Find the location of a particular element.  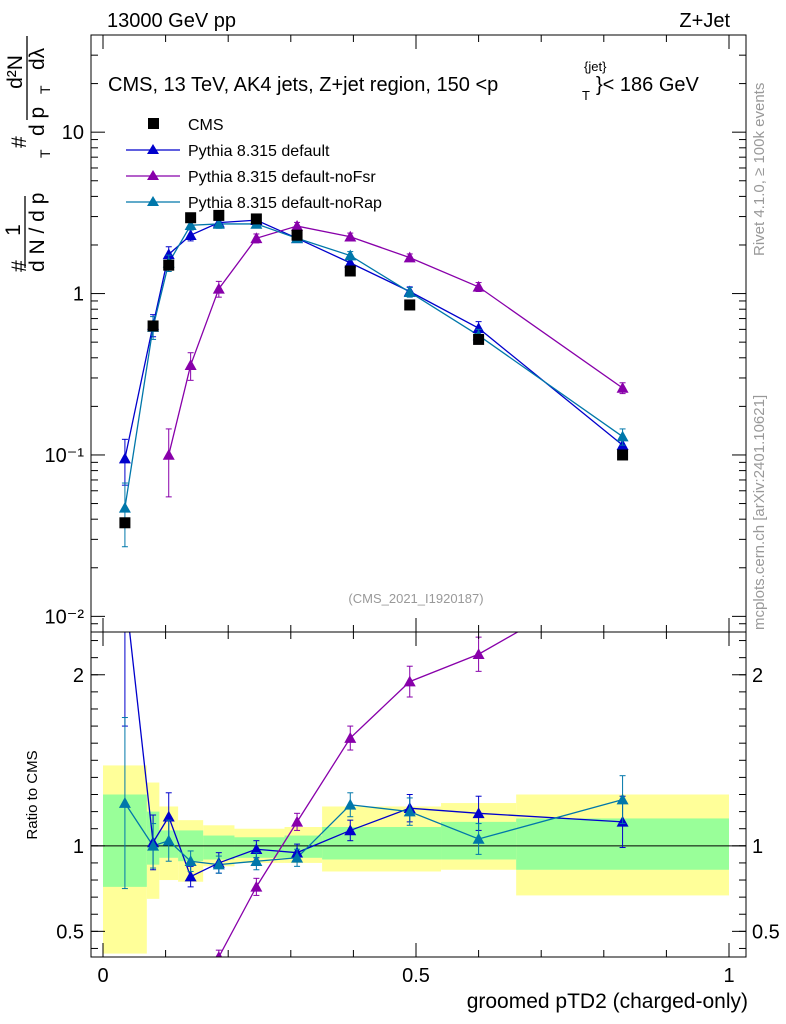

x-axis-label: groomed pTD2 (charged-only) is located at coordinates (607, 1001).